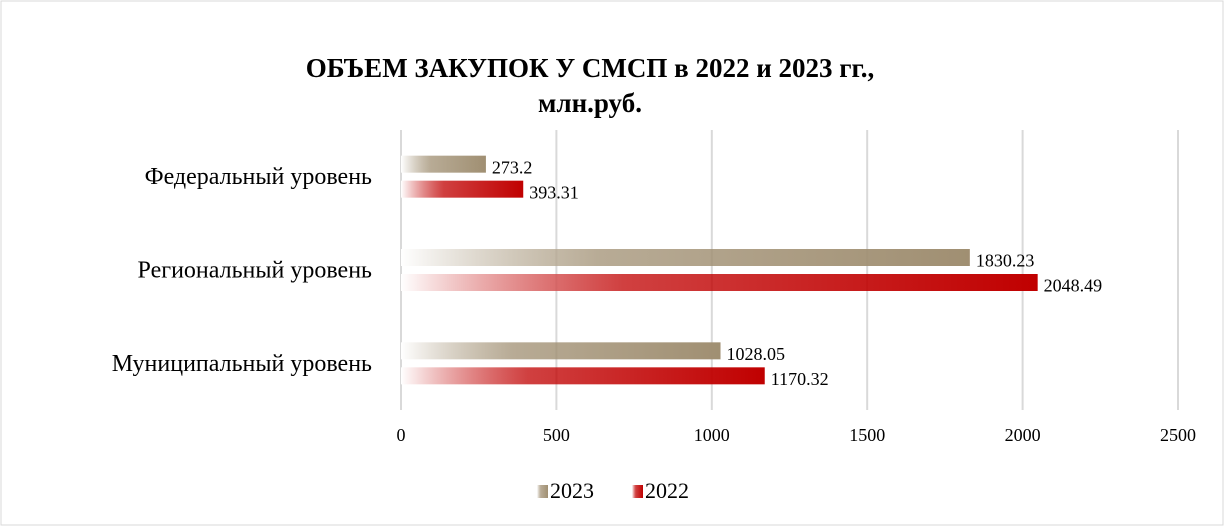 This screenshot has height=527, width=1225. I want to click on y-tick-label: Муниципальный уровень, so click(242, 364).